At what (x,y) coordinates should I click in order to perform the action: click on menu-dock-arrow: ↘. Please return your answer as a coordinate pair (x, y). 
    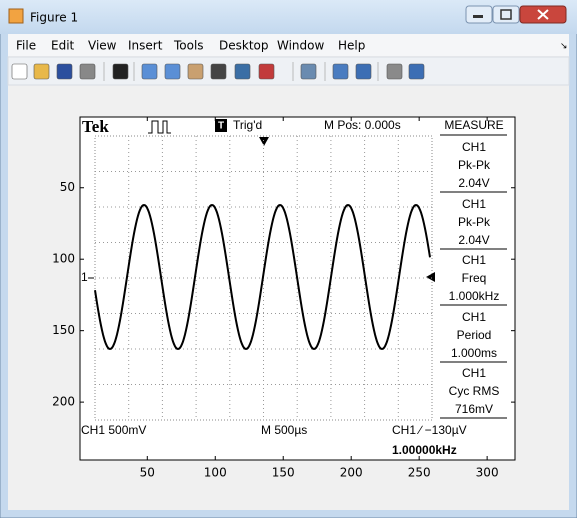
    Looking at the image, I should click on (564, 47).